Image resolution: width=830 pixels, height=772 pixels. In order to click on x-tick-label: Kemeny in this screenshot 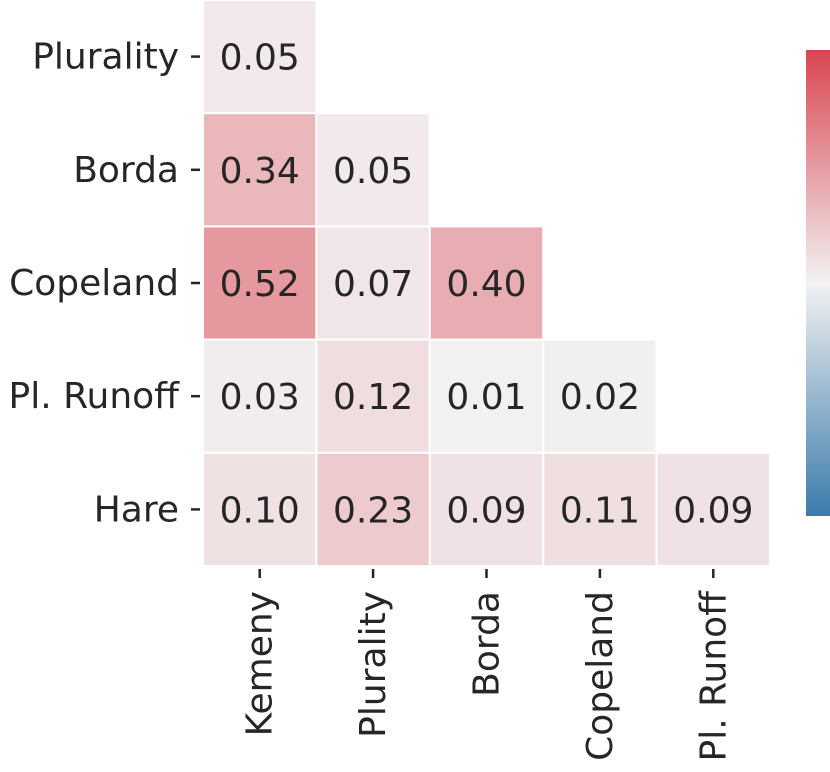, I will do `click(260, 663)`.